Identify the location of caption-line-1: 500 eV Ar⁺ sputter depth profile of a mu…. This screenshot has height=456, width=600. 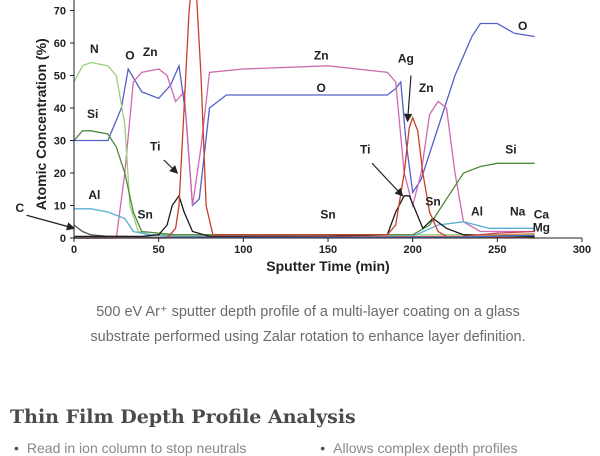
(308, 312).